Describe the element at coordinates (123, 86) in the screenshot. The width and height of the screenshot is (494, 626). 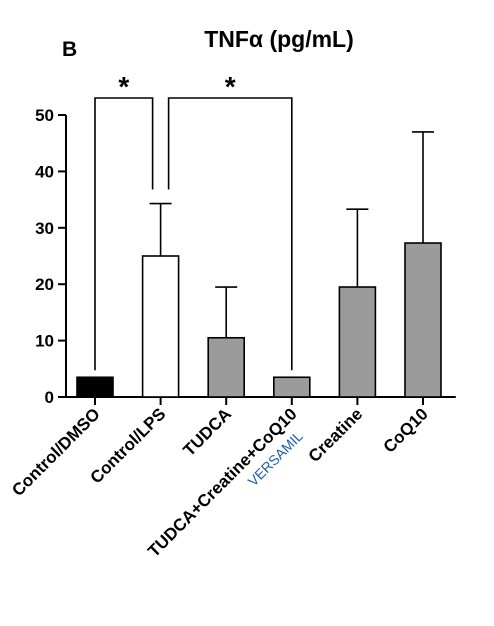
I see `significance-star-0: *` at that location.